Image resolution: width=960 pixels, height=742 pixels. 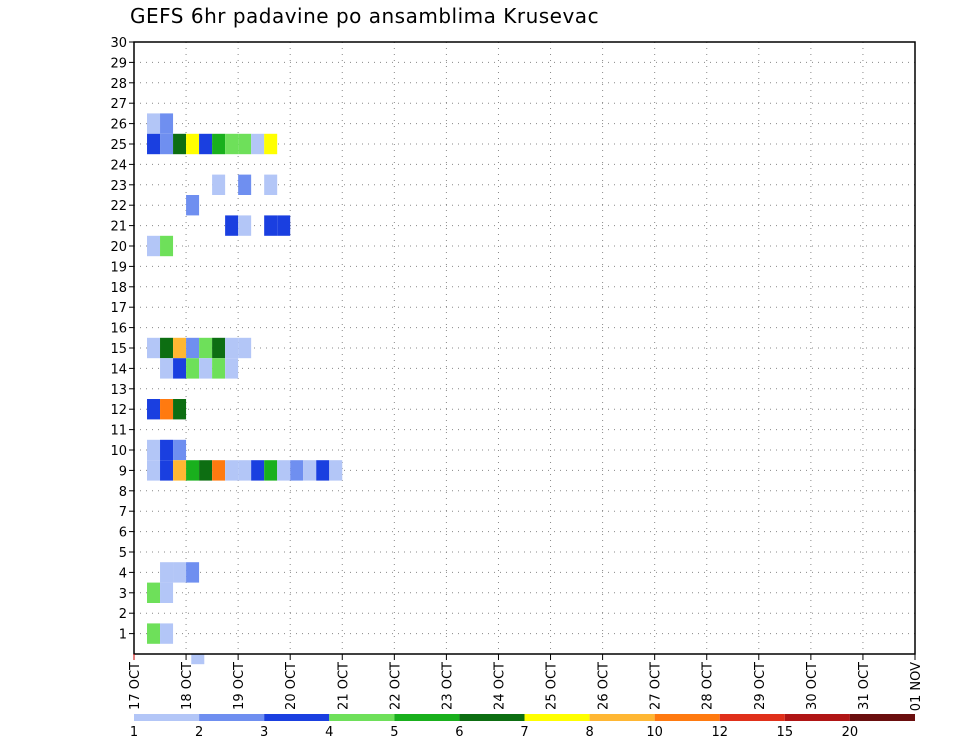 What do you see at coordinates (118, 145) in the screenshot?
I see `y-tick-label: 25` at bounding box center [118, 145].